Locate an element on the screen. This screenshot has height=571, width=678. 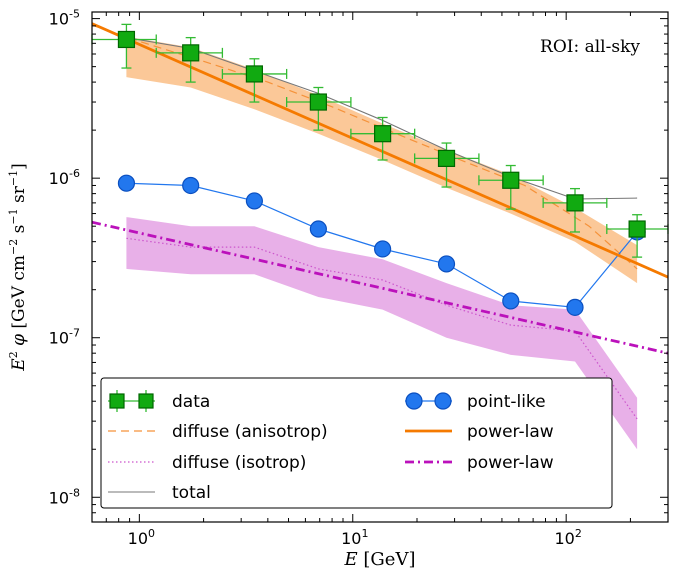
annotation-roi: ROI: all-sky is located at coordinates (590, 47).